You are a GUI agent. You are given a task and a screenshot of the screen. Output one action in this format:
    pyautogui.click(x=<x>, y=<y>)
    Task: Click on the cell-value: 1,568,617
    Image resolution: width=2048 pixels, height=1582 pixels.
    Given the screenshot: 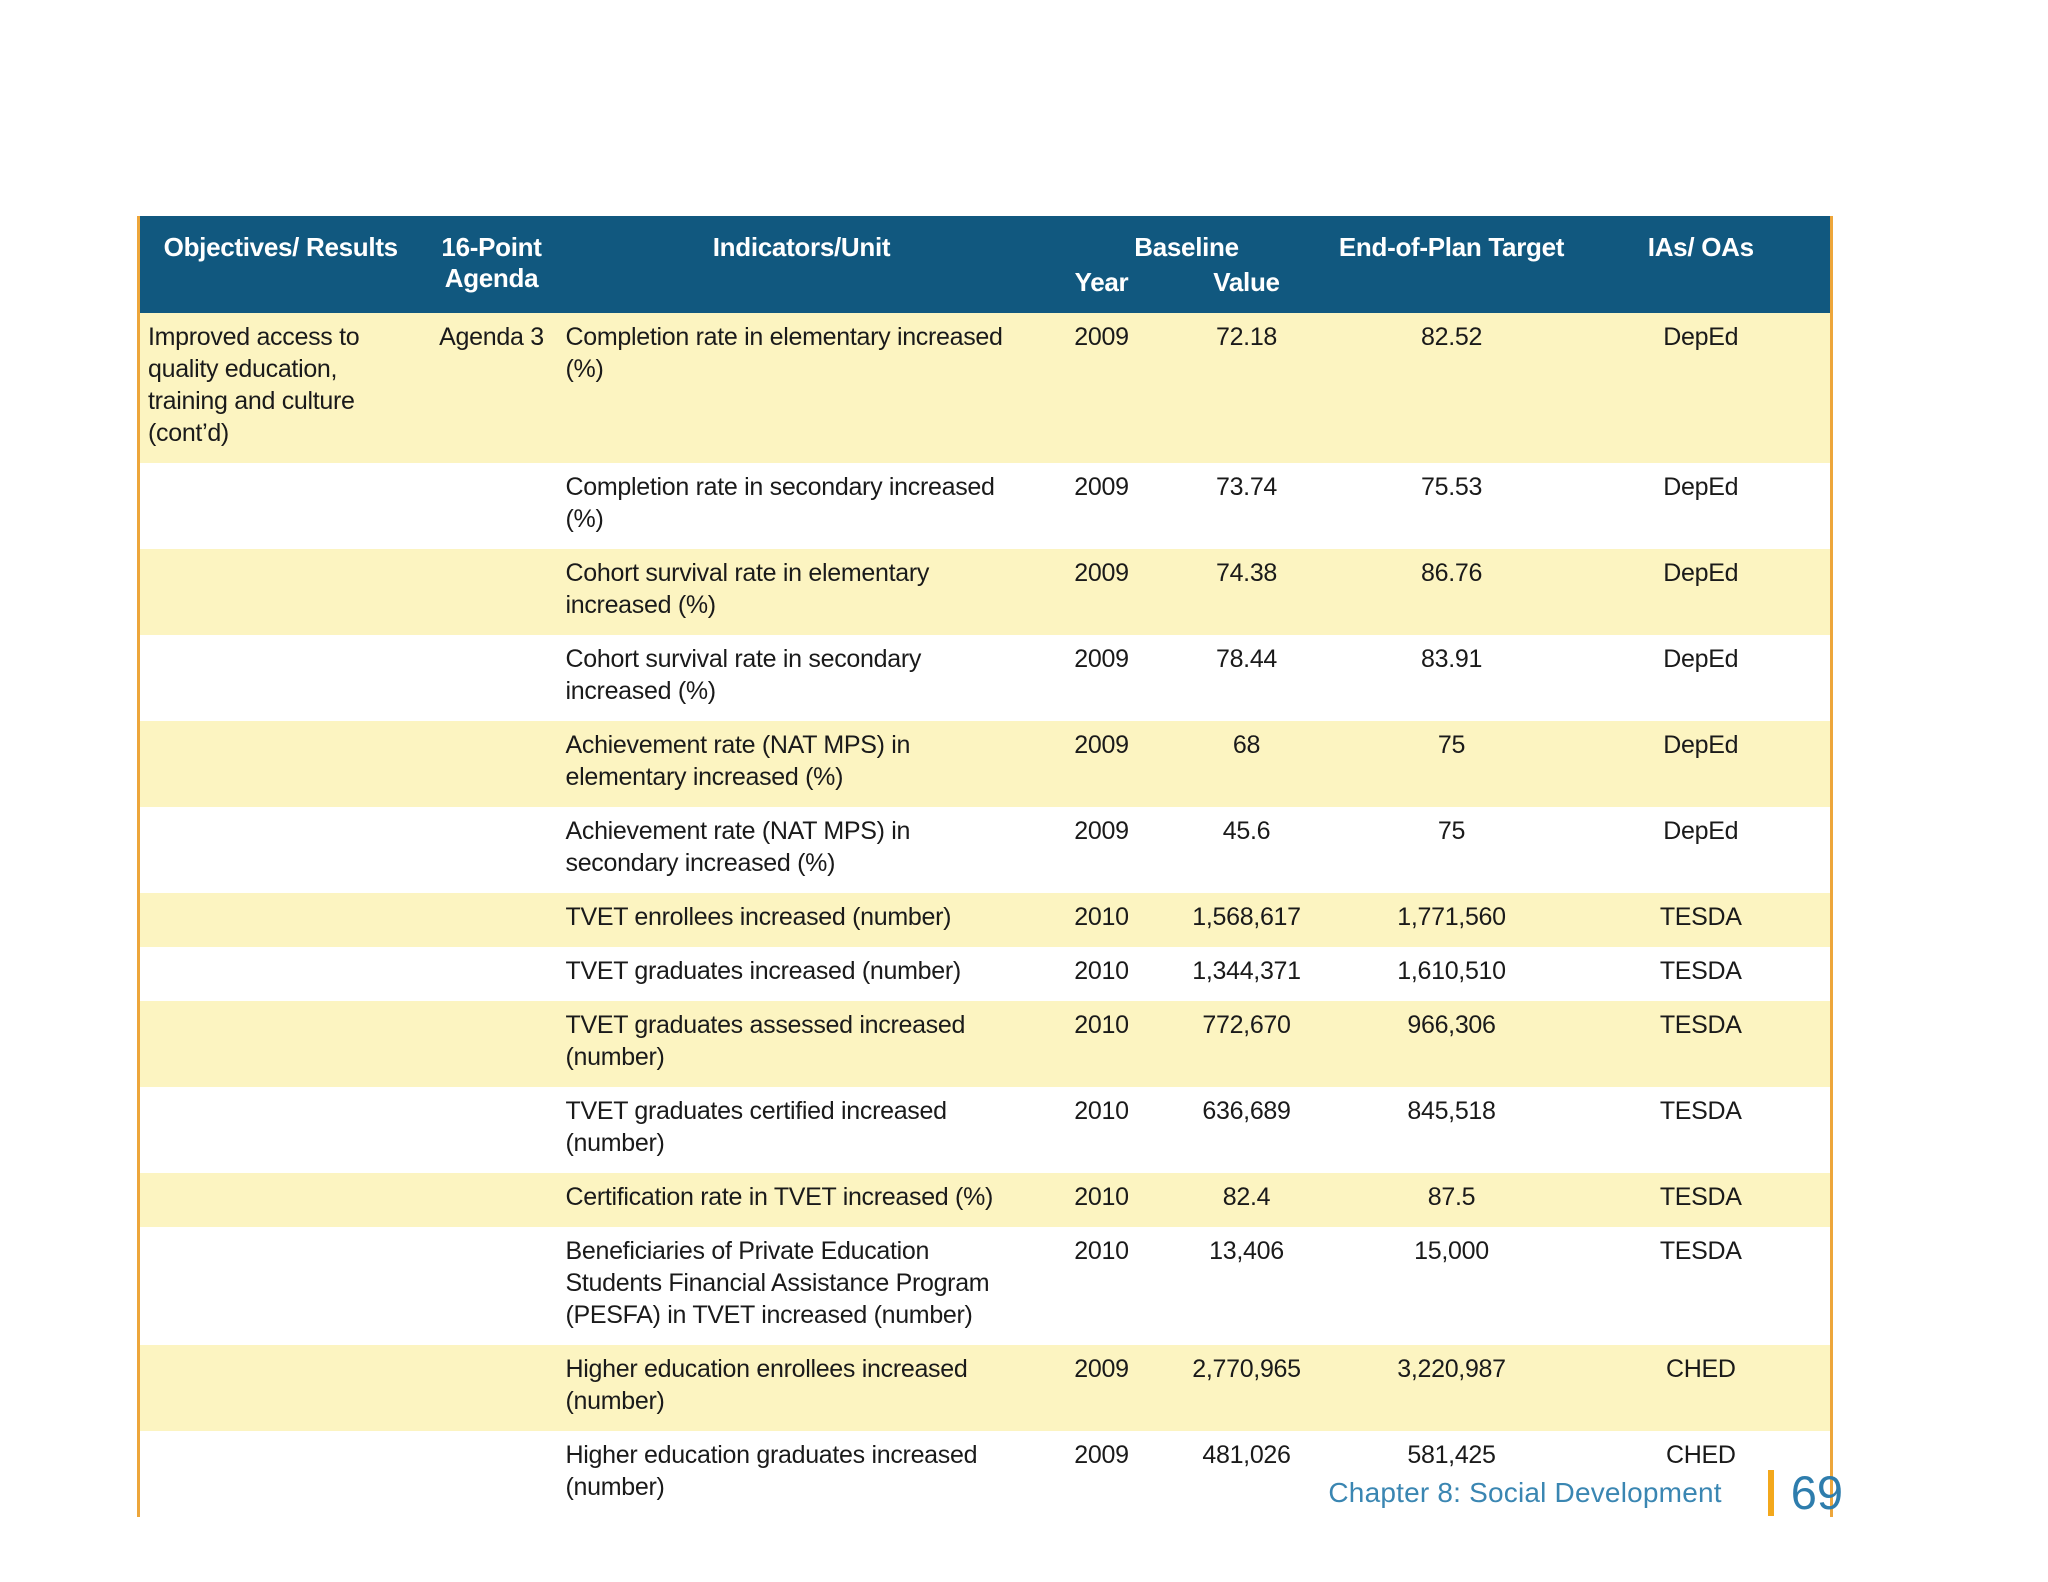 What is the action you would take?
    pyautogui.click(x=1246, y=920)
    